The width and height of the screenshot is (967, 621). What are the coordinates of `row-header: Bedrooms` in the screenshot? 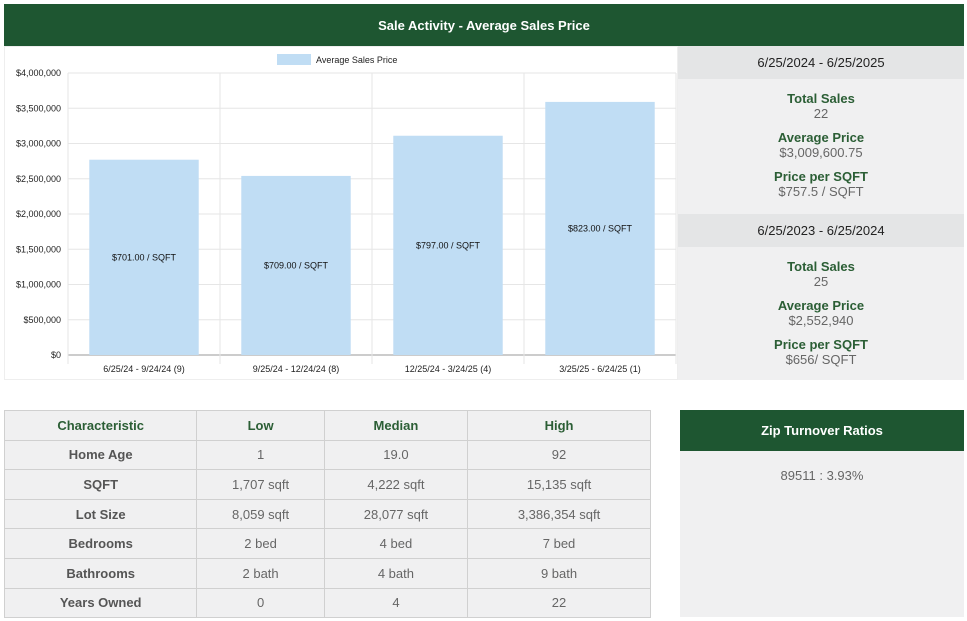 It's located at (100, 543).